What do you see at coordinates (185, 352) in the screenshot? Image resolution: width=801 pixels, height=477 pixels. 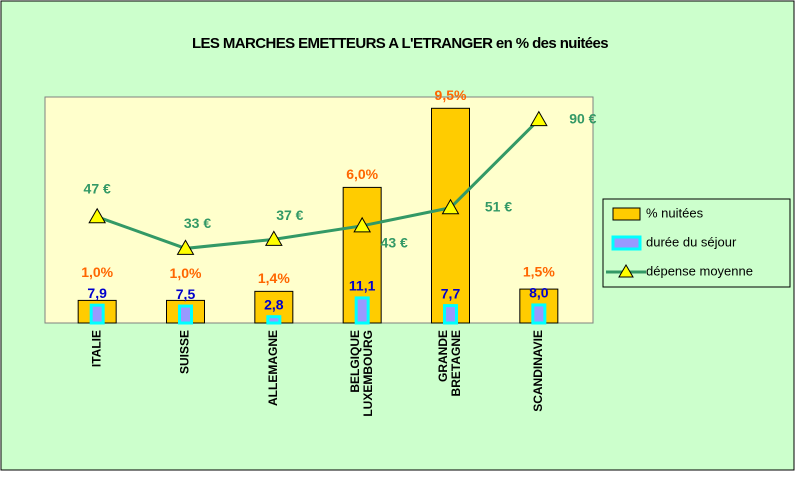 I see `x-tick-label: SUISSE` at bounding box center [185, 352].